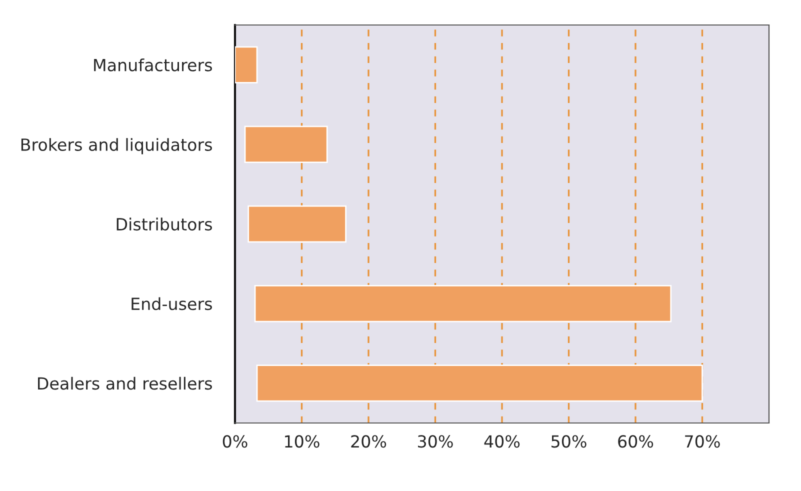  What do you see at coordinates (502, 441) in the screenshot?
I see `x-tick-label: 40%` at bounding box center [502, 441].